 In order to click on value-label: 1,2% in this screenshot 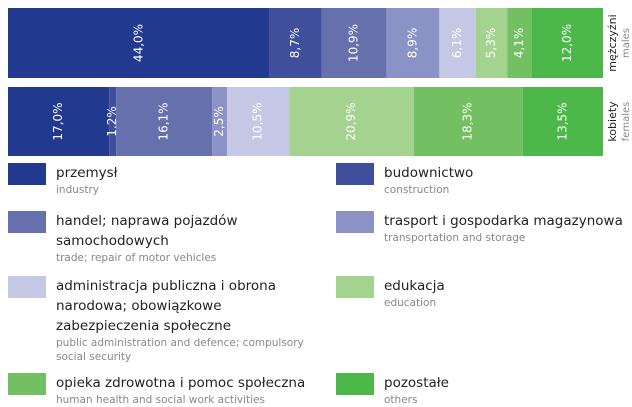, I will do `click(112, 121)`.